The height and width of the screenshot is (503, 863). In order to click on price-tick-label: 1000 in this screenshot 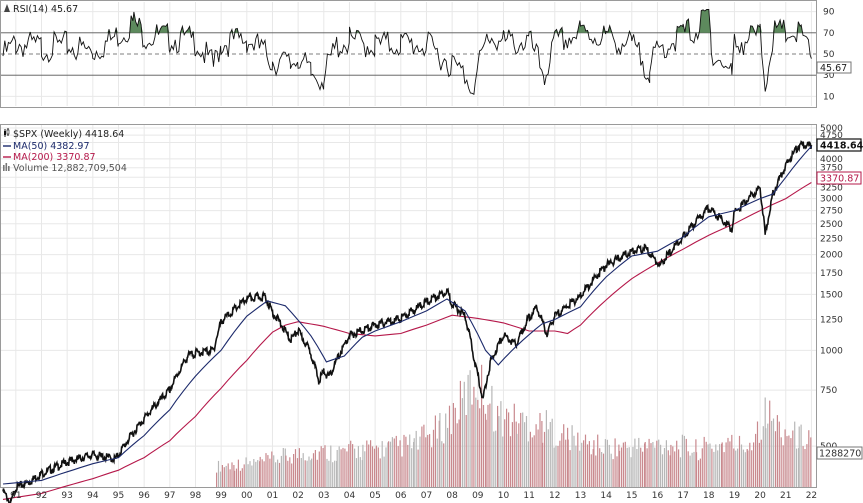, I will do `click(831, 351)`.